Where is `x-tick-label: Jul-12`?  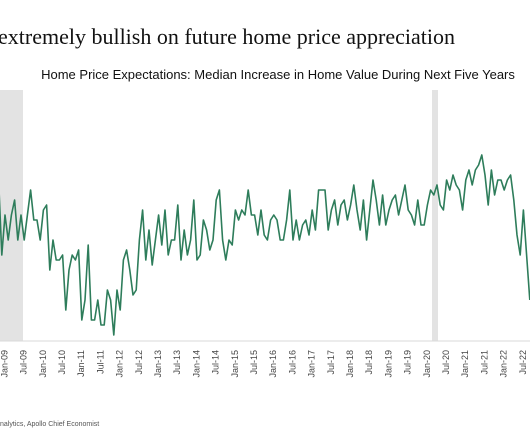 x-tick-label: Jul-12 is located at coordinates (139, 362).